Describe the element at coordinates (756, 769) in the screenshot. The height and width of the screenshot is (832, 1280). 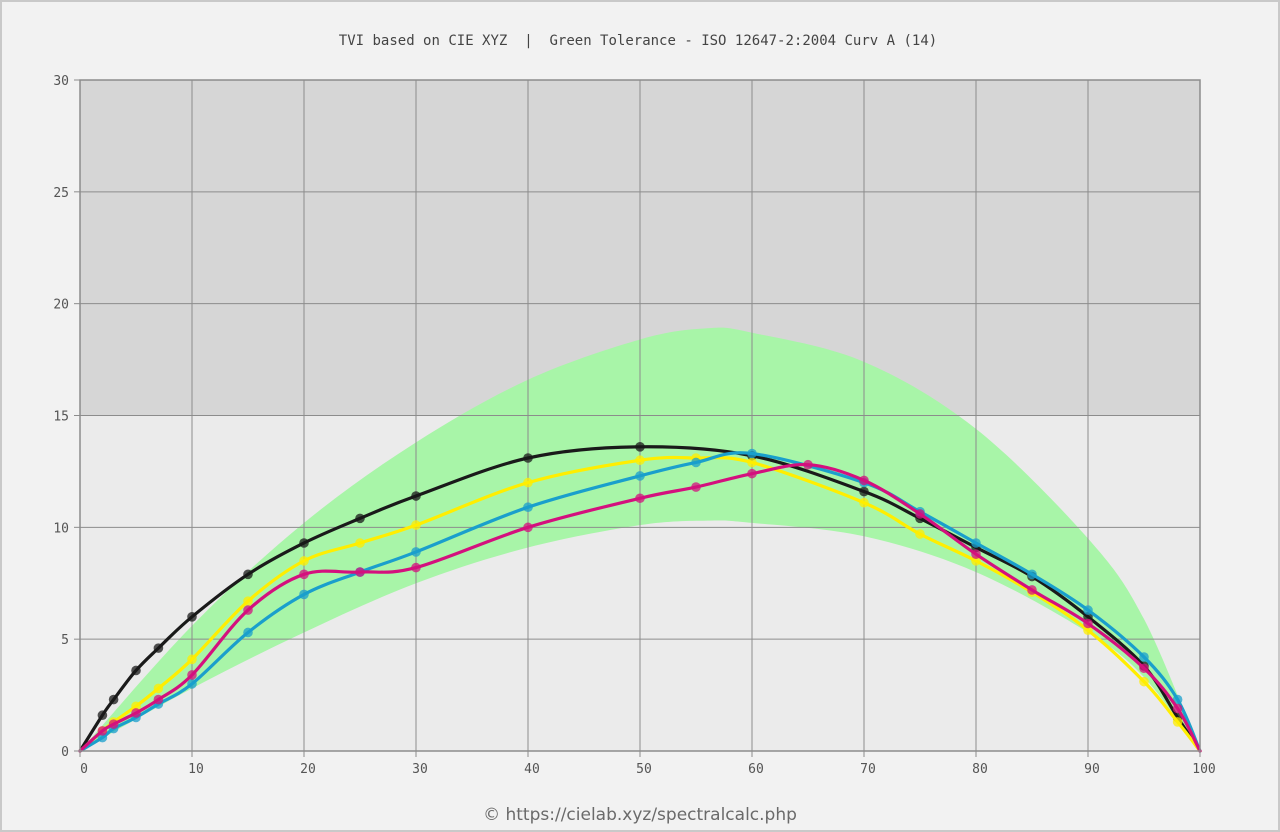
I see `x-tick-label: 60` at that location.